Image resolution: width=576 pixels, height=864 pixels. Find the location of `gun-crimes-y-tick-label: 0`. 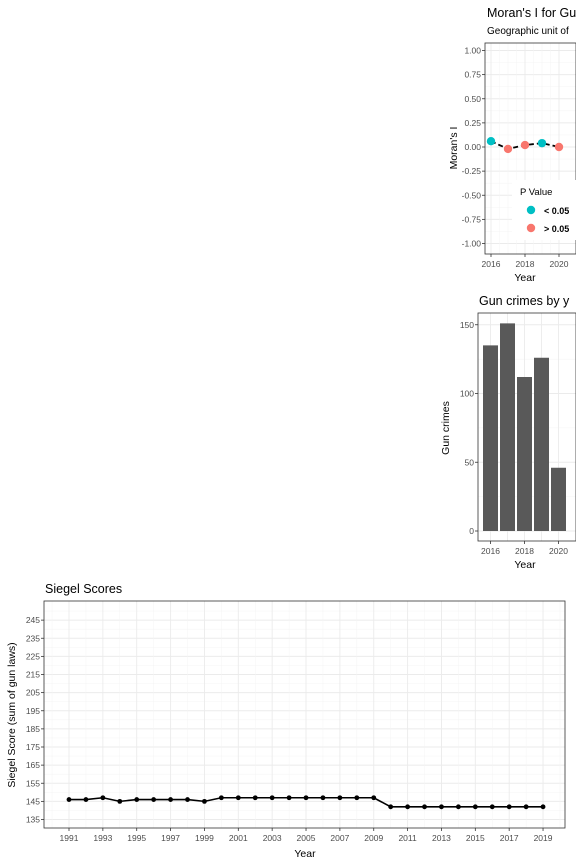

gun-crimes-y-tick-label: 0 is located at coordinates (471, 531).